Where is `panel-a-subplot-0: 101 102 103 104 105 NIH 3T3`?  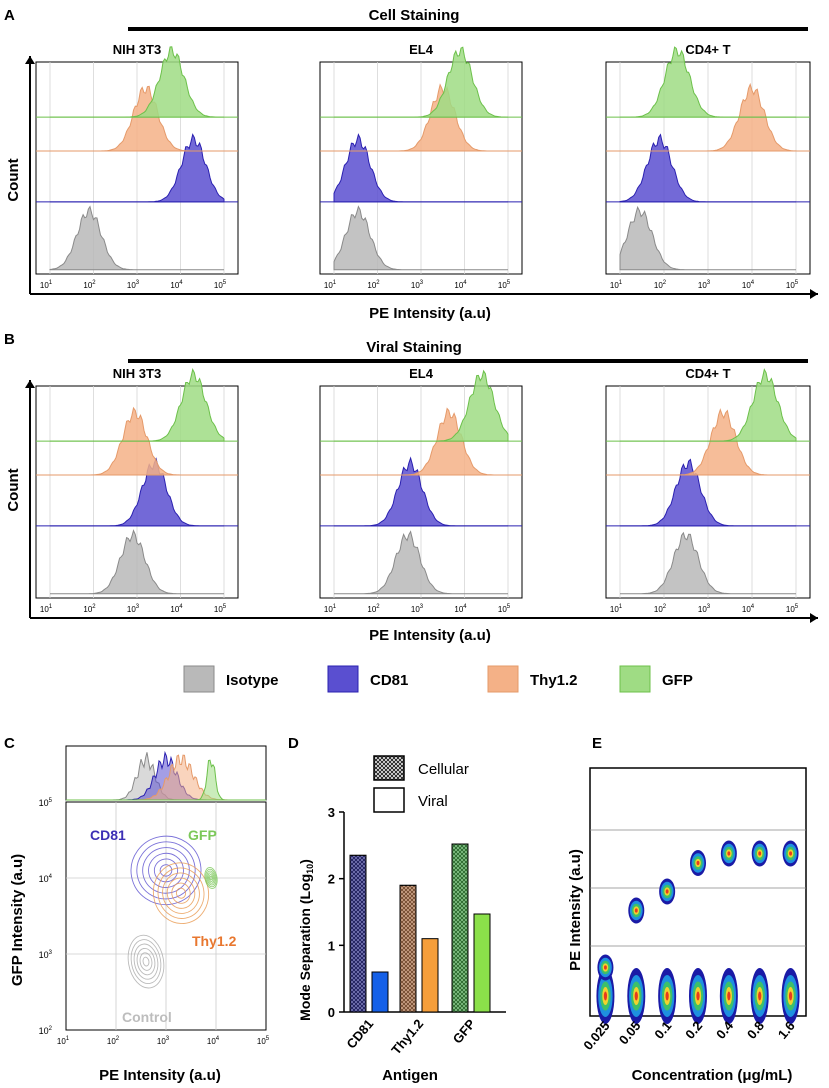 panel-a-subplot-0: 101 102 103 104 105 NIH 3T3 is located at coordinates (137, 166).